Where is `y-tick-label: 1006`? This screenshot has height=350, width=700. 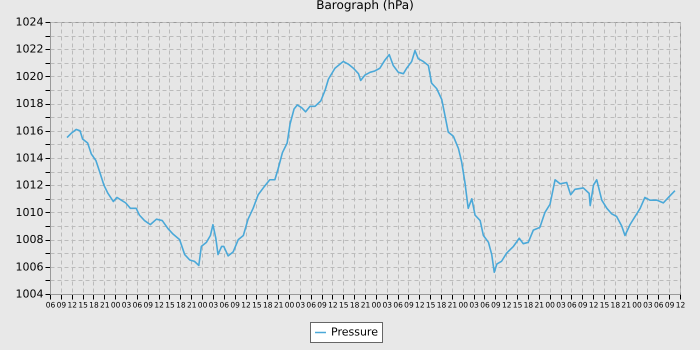
y-tick-label: 1006 is located at coordinates (30, 267).